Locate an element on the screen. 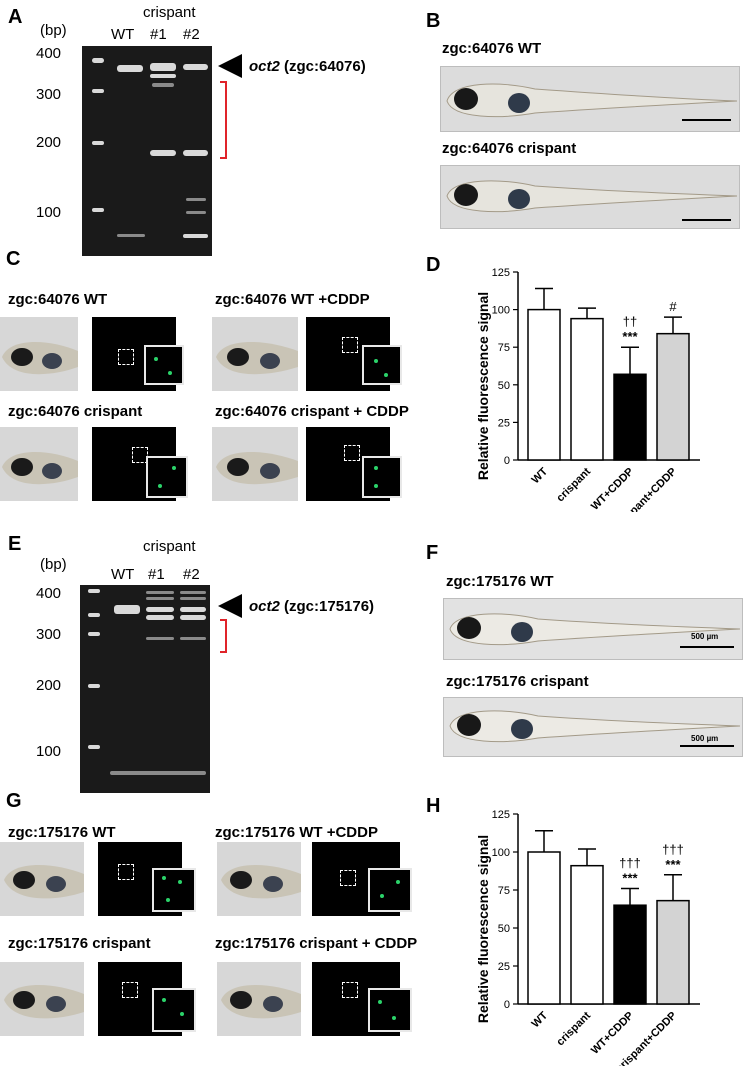  imaging-title-wt-cddp: zgc:64076 WT +CDDP is located at coordinates (292, 299).